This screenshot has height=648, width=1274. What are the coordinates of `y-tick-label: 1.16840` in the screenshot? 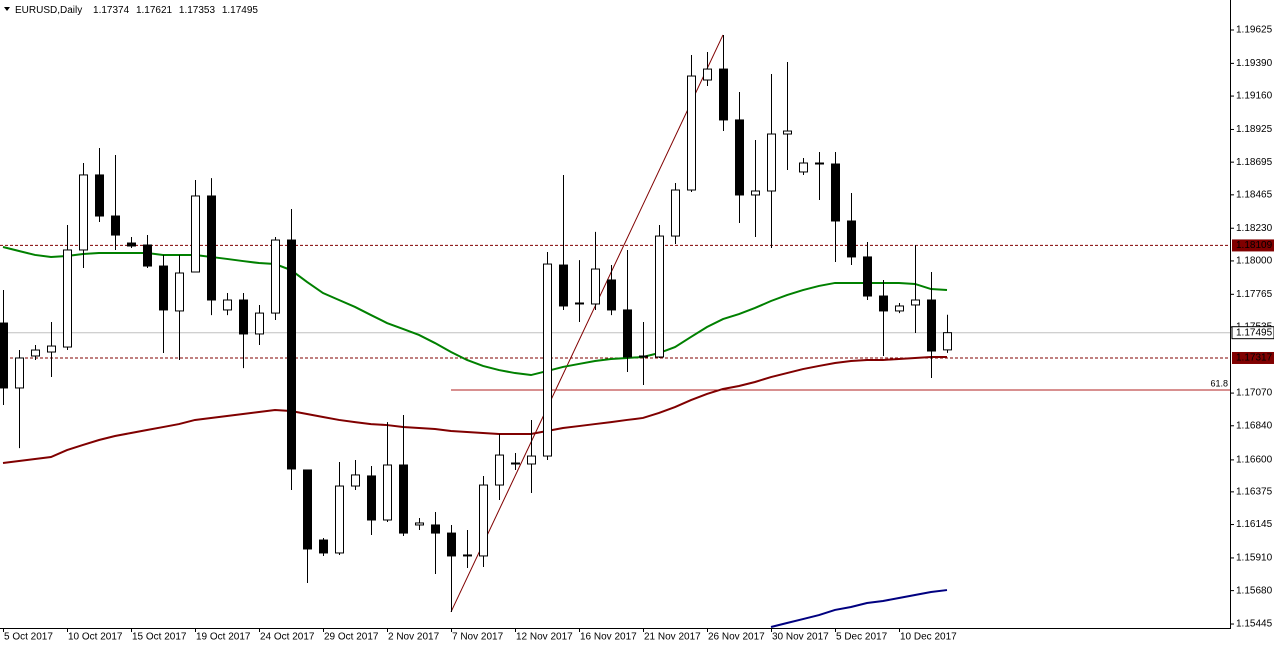 It's located at (1254, 425).